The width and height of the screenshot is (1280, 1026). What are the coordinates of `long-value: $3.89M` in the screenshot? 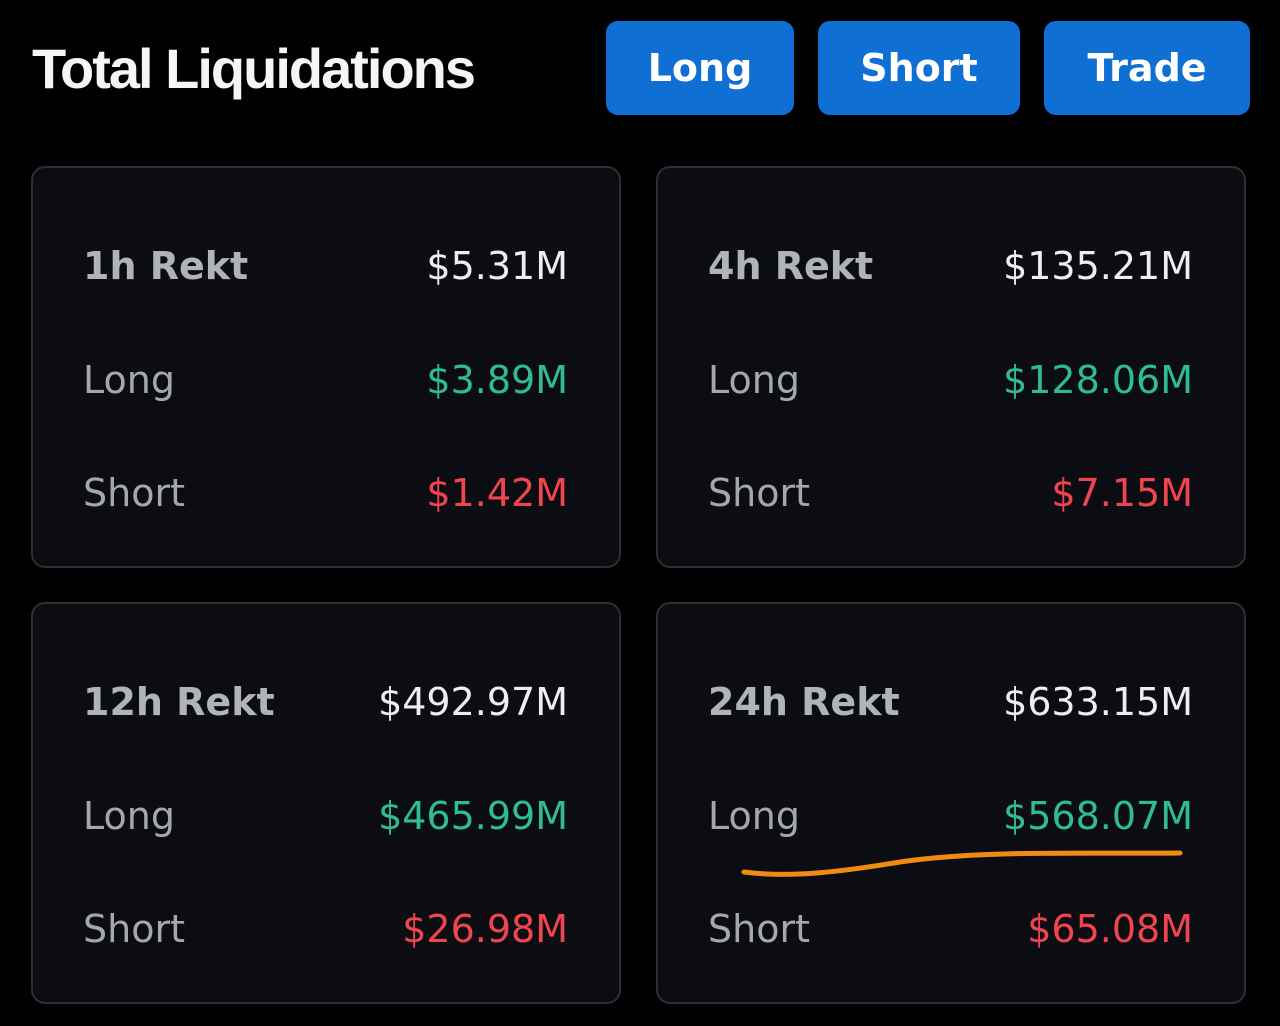 It's located at (497, 380).